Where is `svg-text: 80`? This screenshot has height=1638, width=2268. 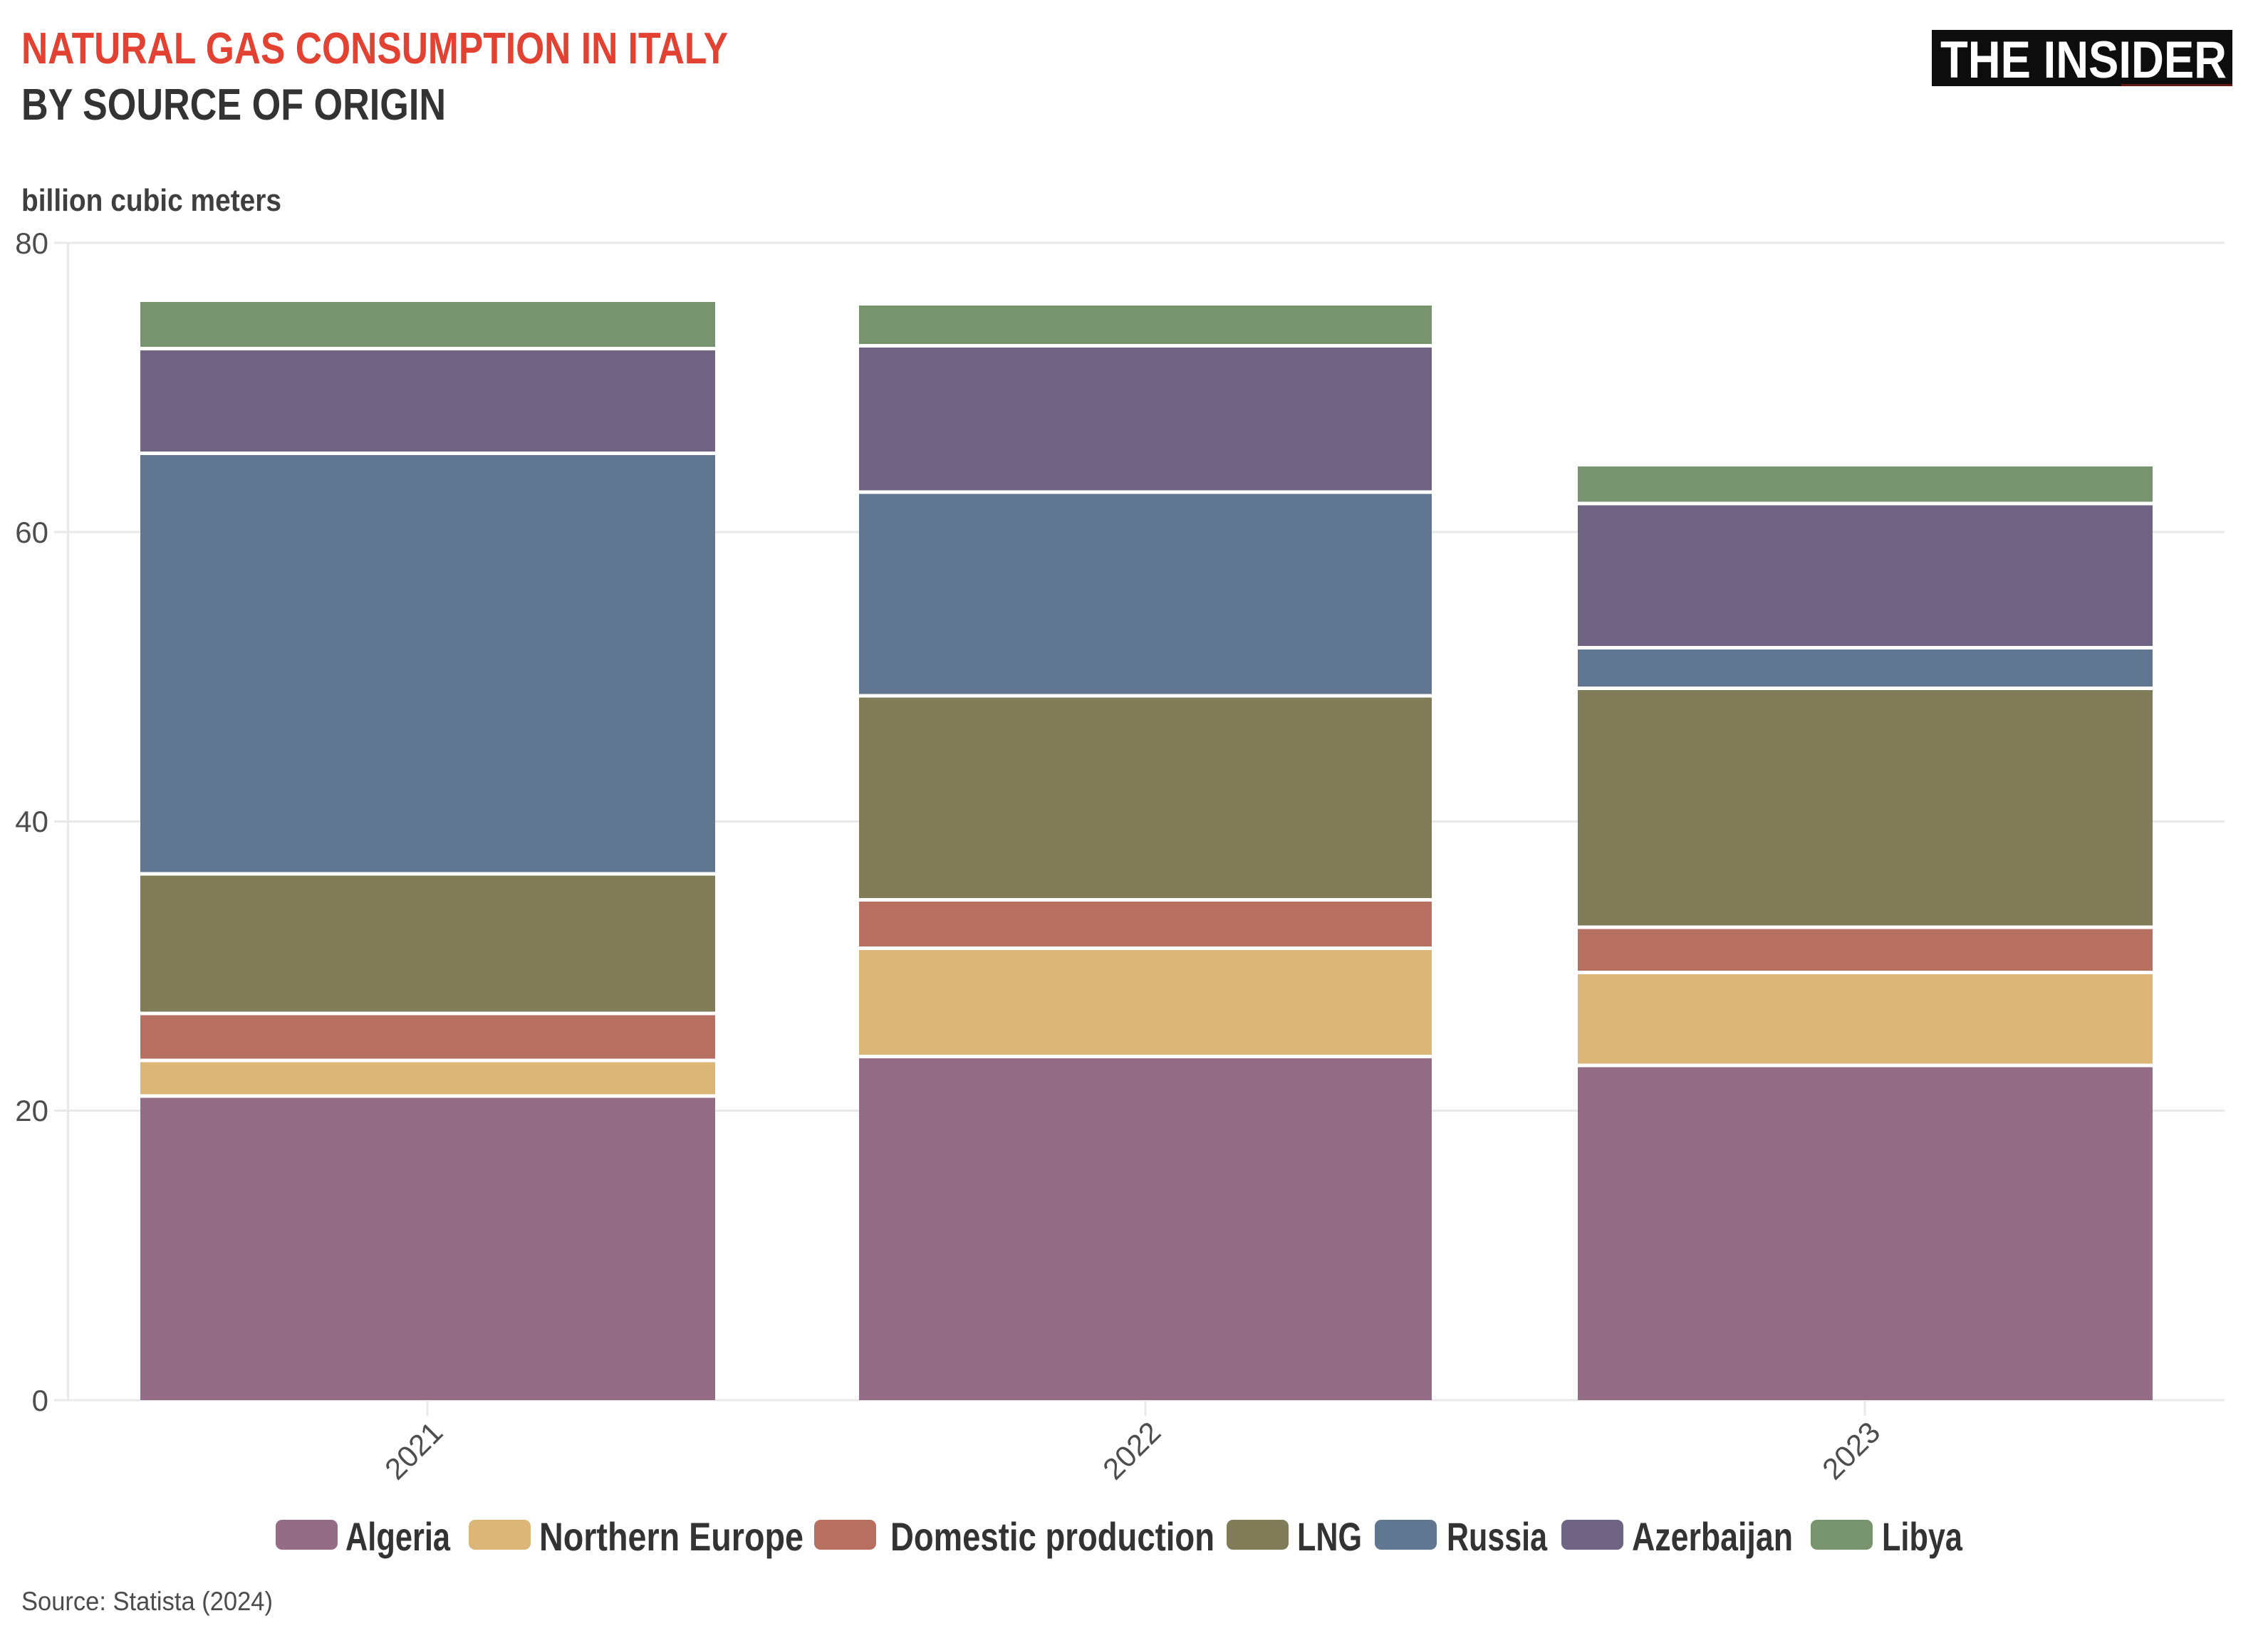
svg-text: 80 is located at coordinates (31, 243).